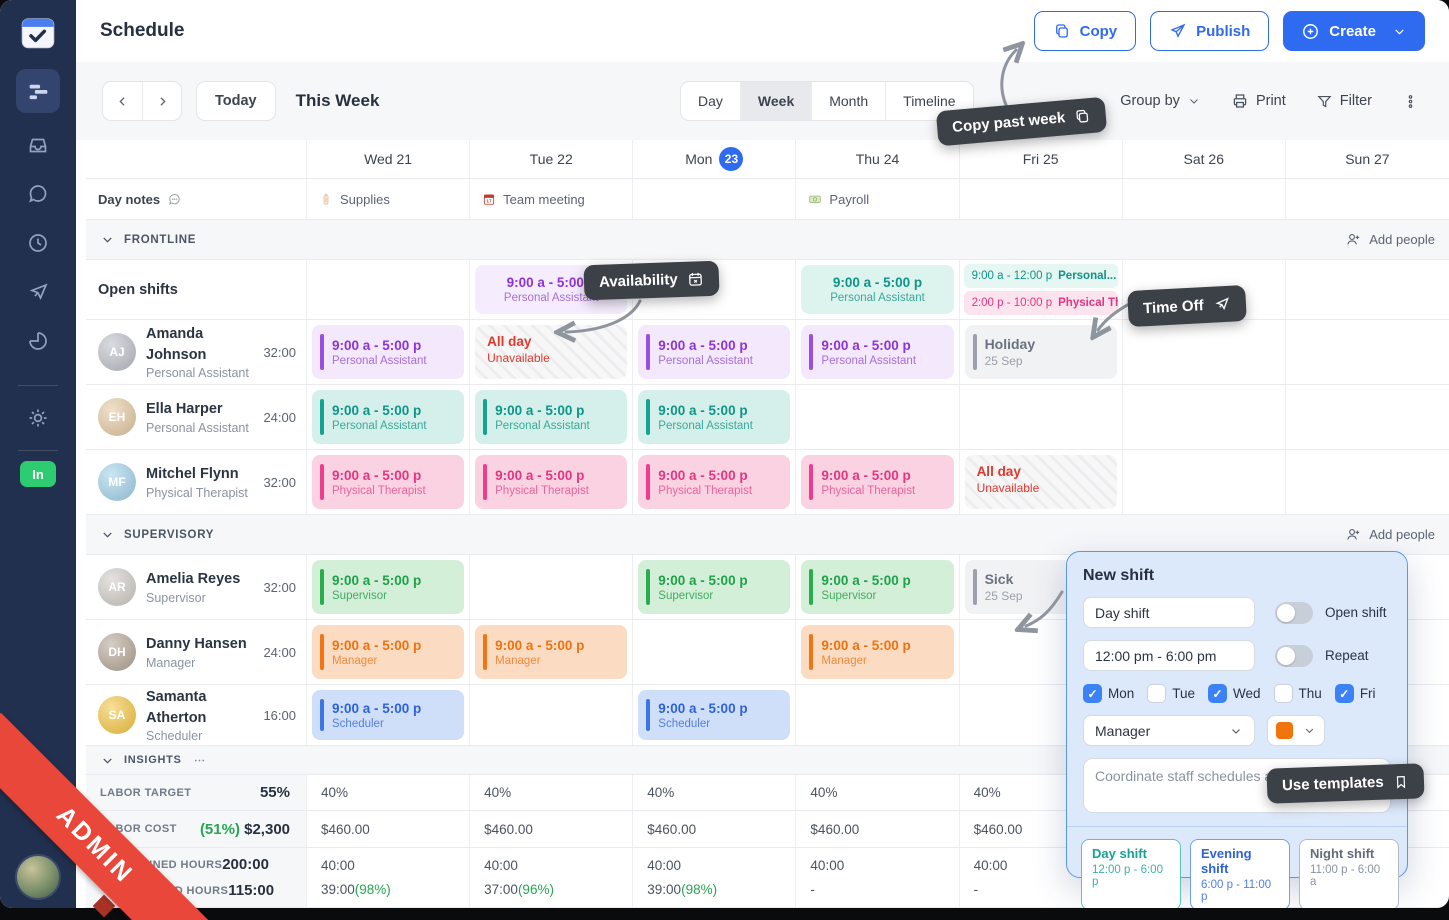 The image size is (1449, 920). I want to click on create-button: Create, so click(1354, 31).